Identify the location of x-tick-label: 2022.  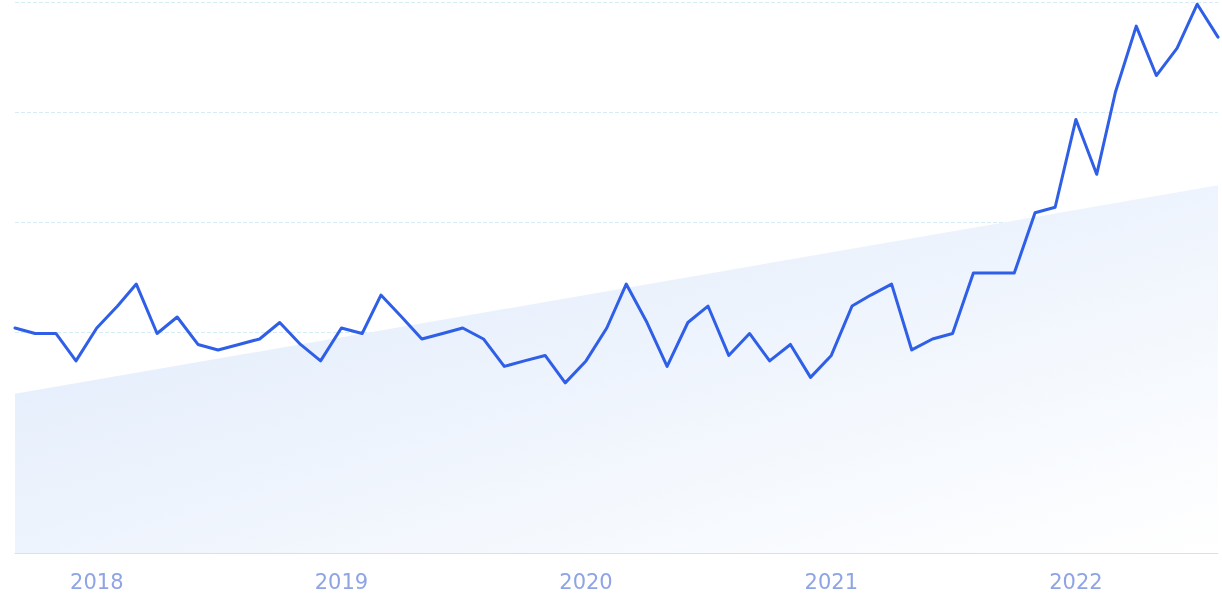
(1076, 581).